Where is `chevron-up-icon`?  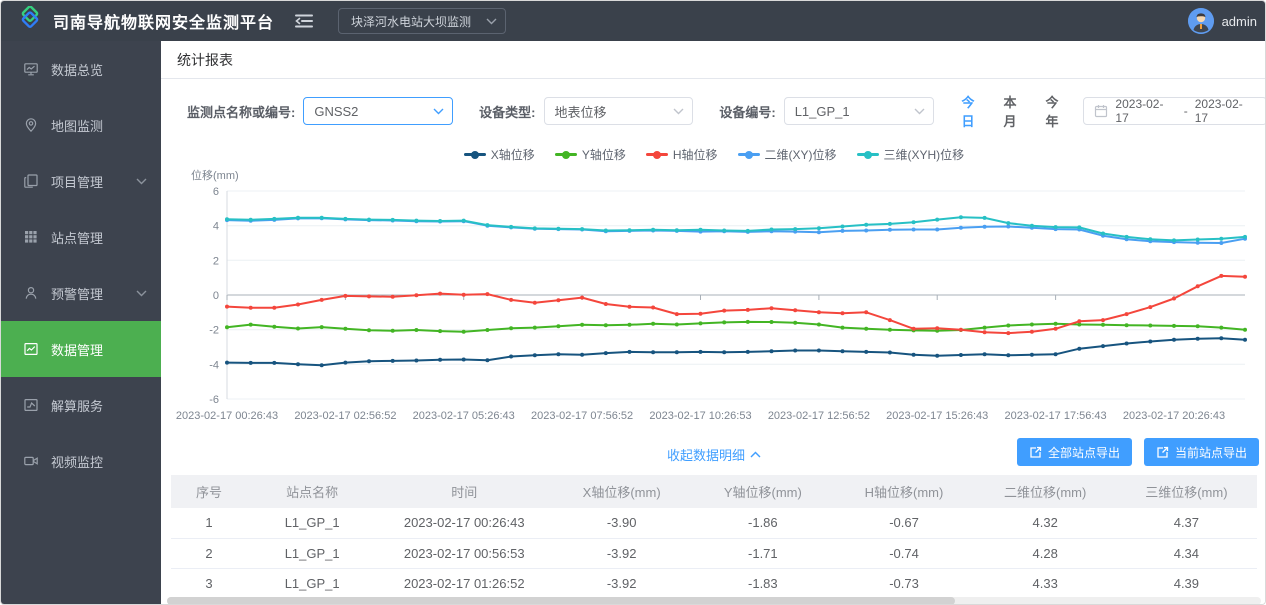
chevron-up-icon is located at coordinates (755, 454).